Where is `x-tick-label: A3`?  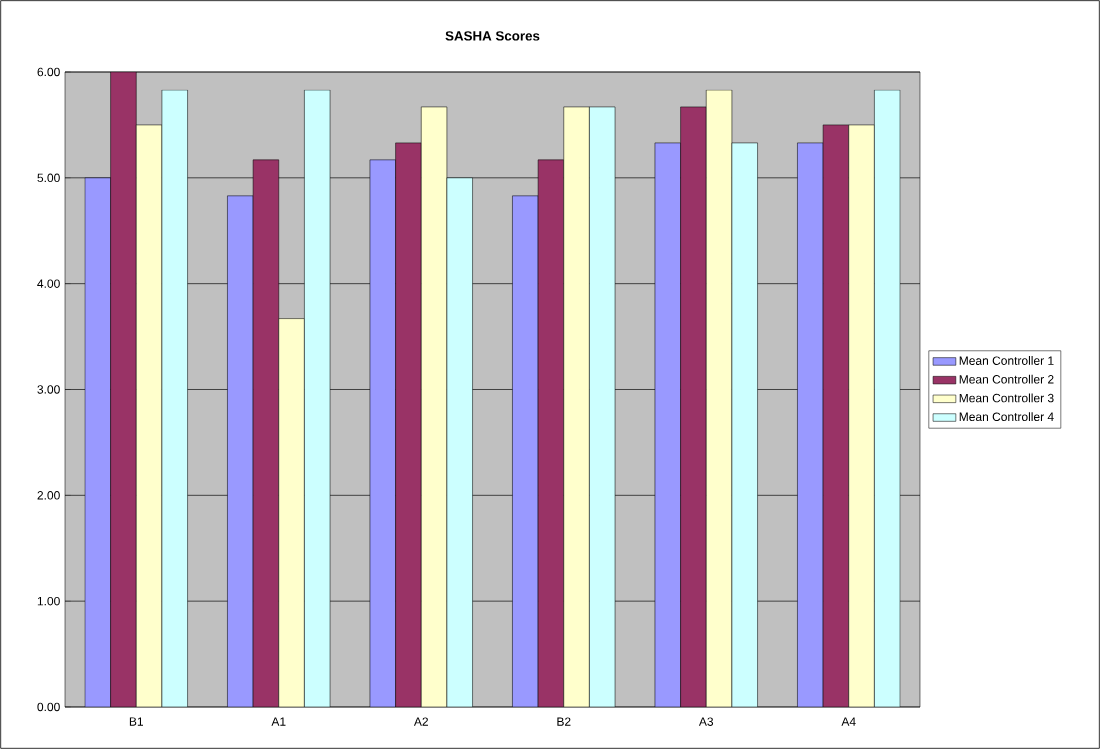
x-tick-label: A3 is located at coordinates (706, 721).